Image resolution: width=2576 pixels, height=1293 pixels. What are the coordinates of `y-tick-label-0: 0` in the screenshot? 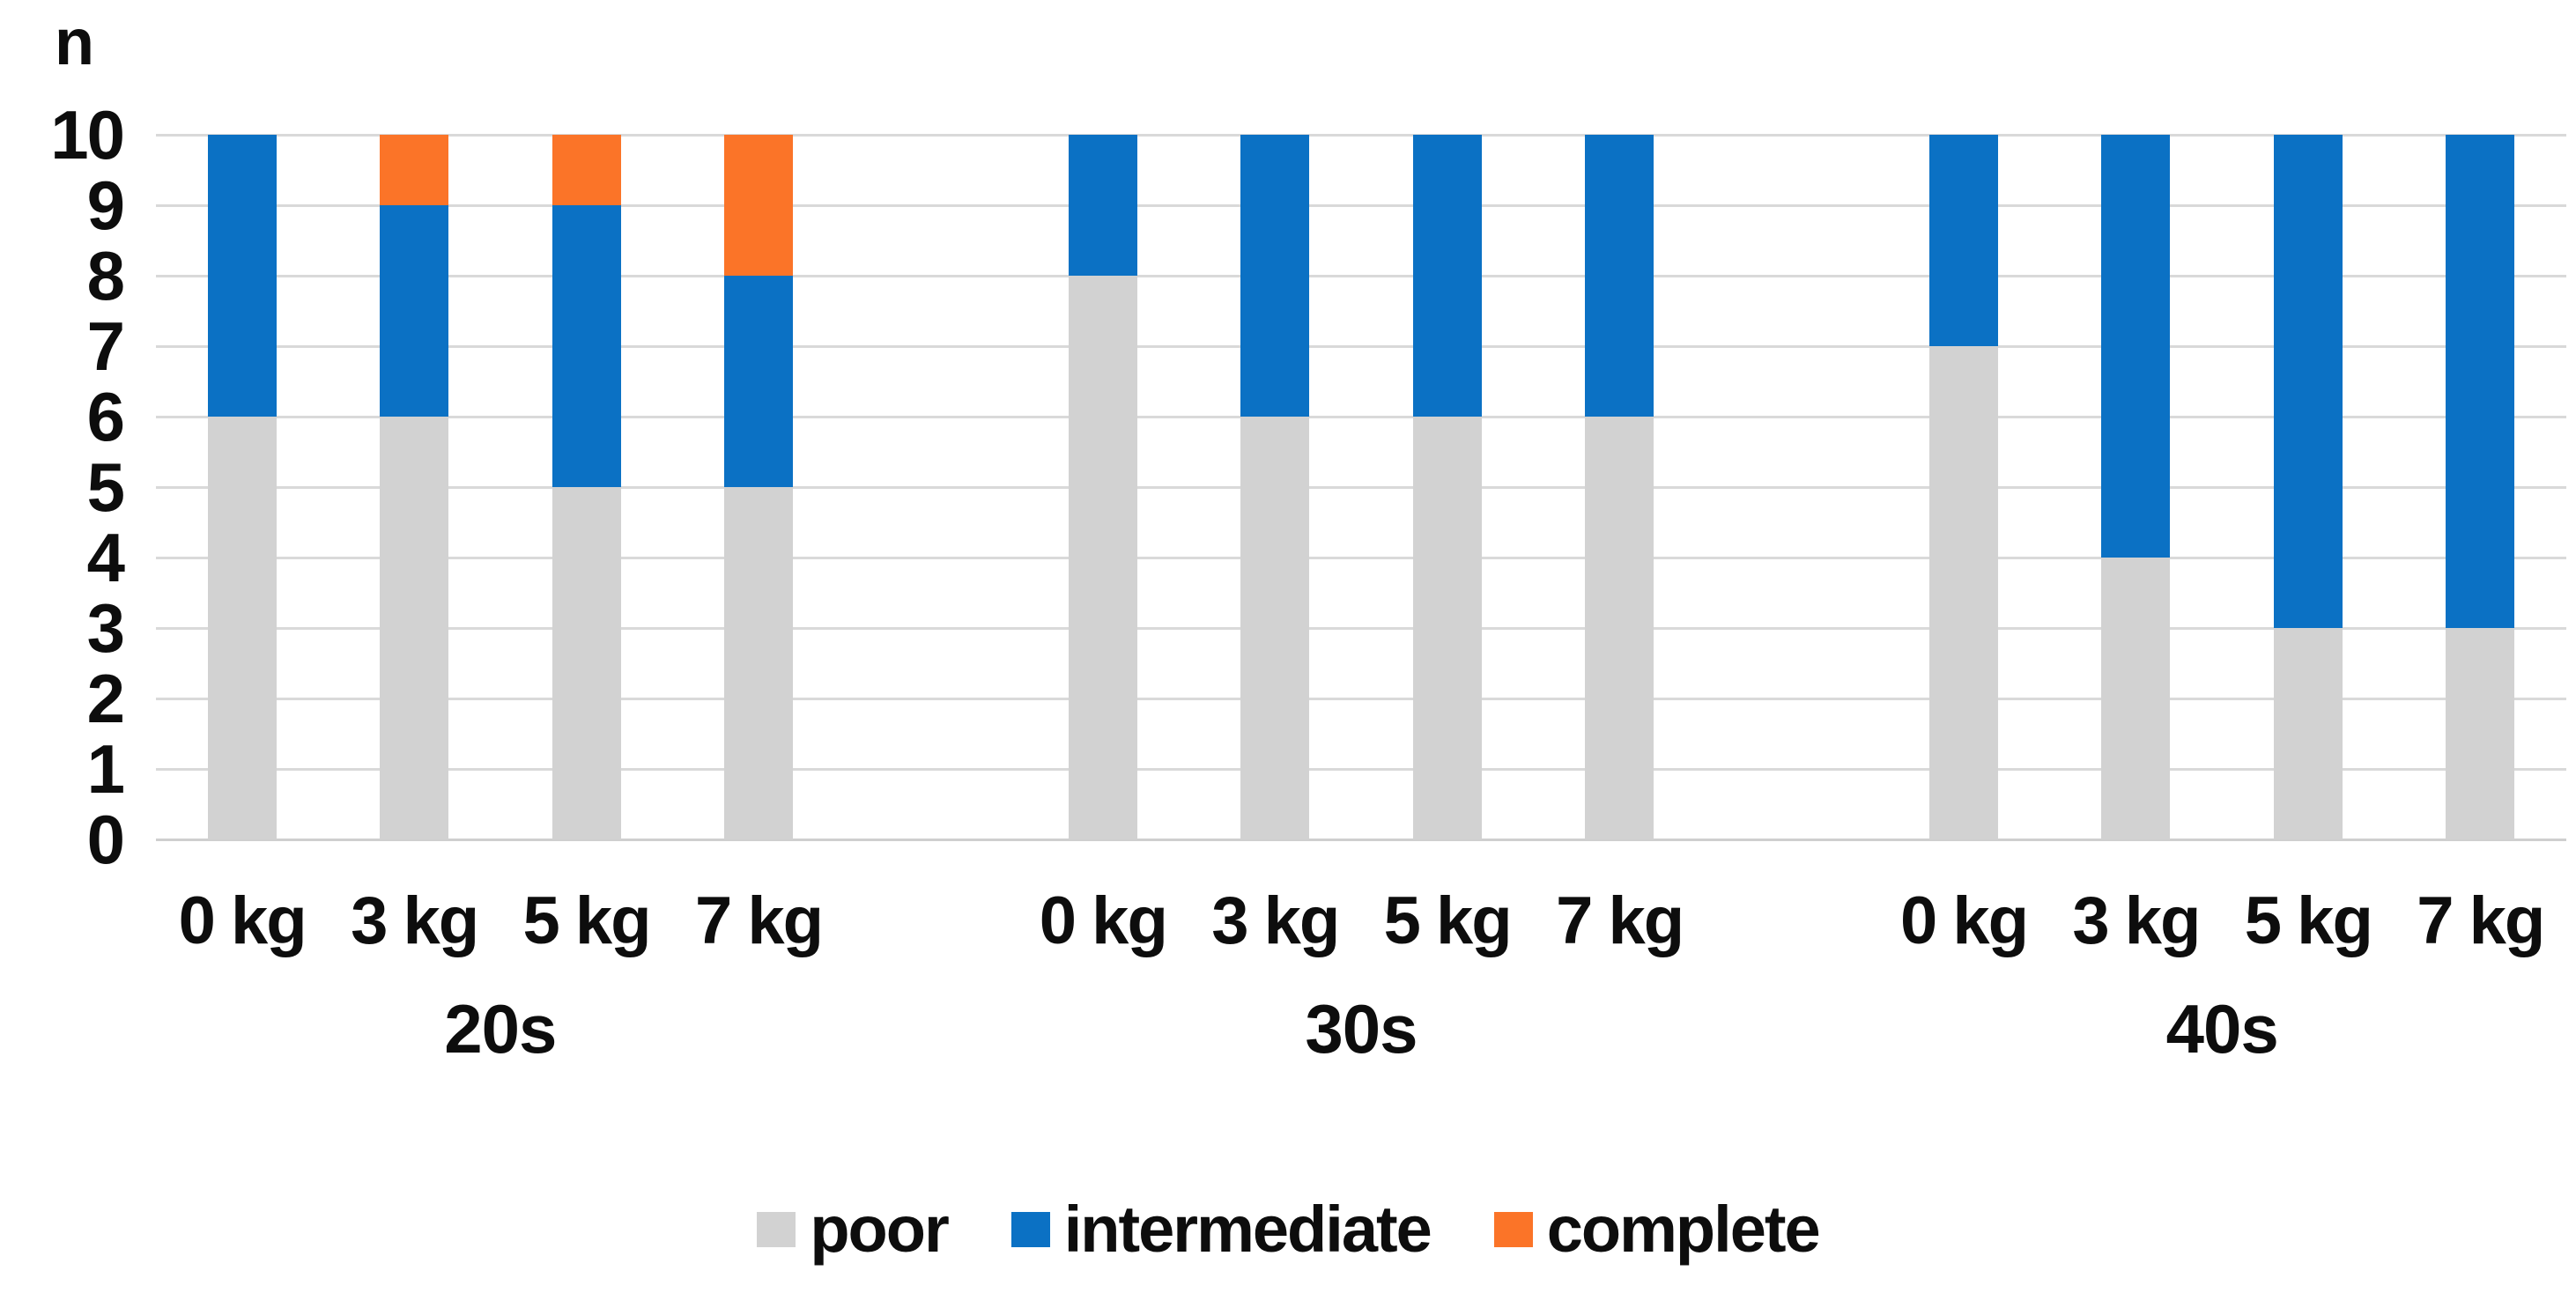 It's located at (106, 840).